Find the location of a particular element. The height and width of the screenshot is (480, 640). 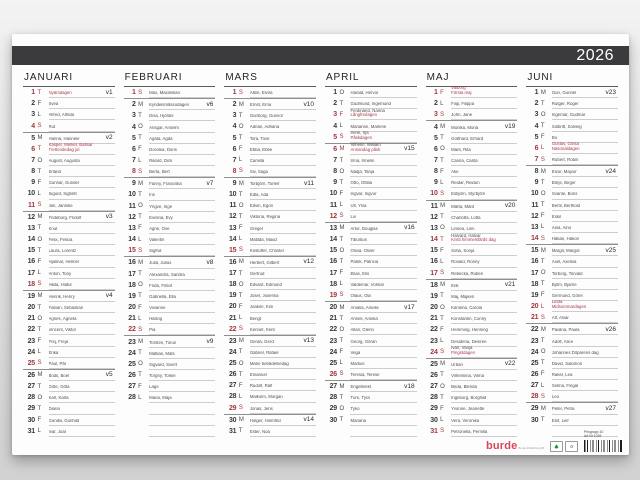

day-row: 16 M Herbert, Gilbert v12 is located at coordinates (270, 261).